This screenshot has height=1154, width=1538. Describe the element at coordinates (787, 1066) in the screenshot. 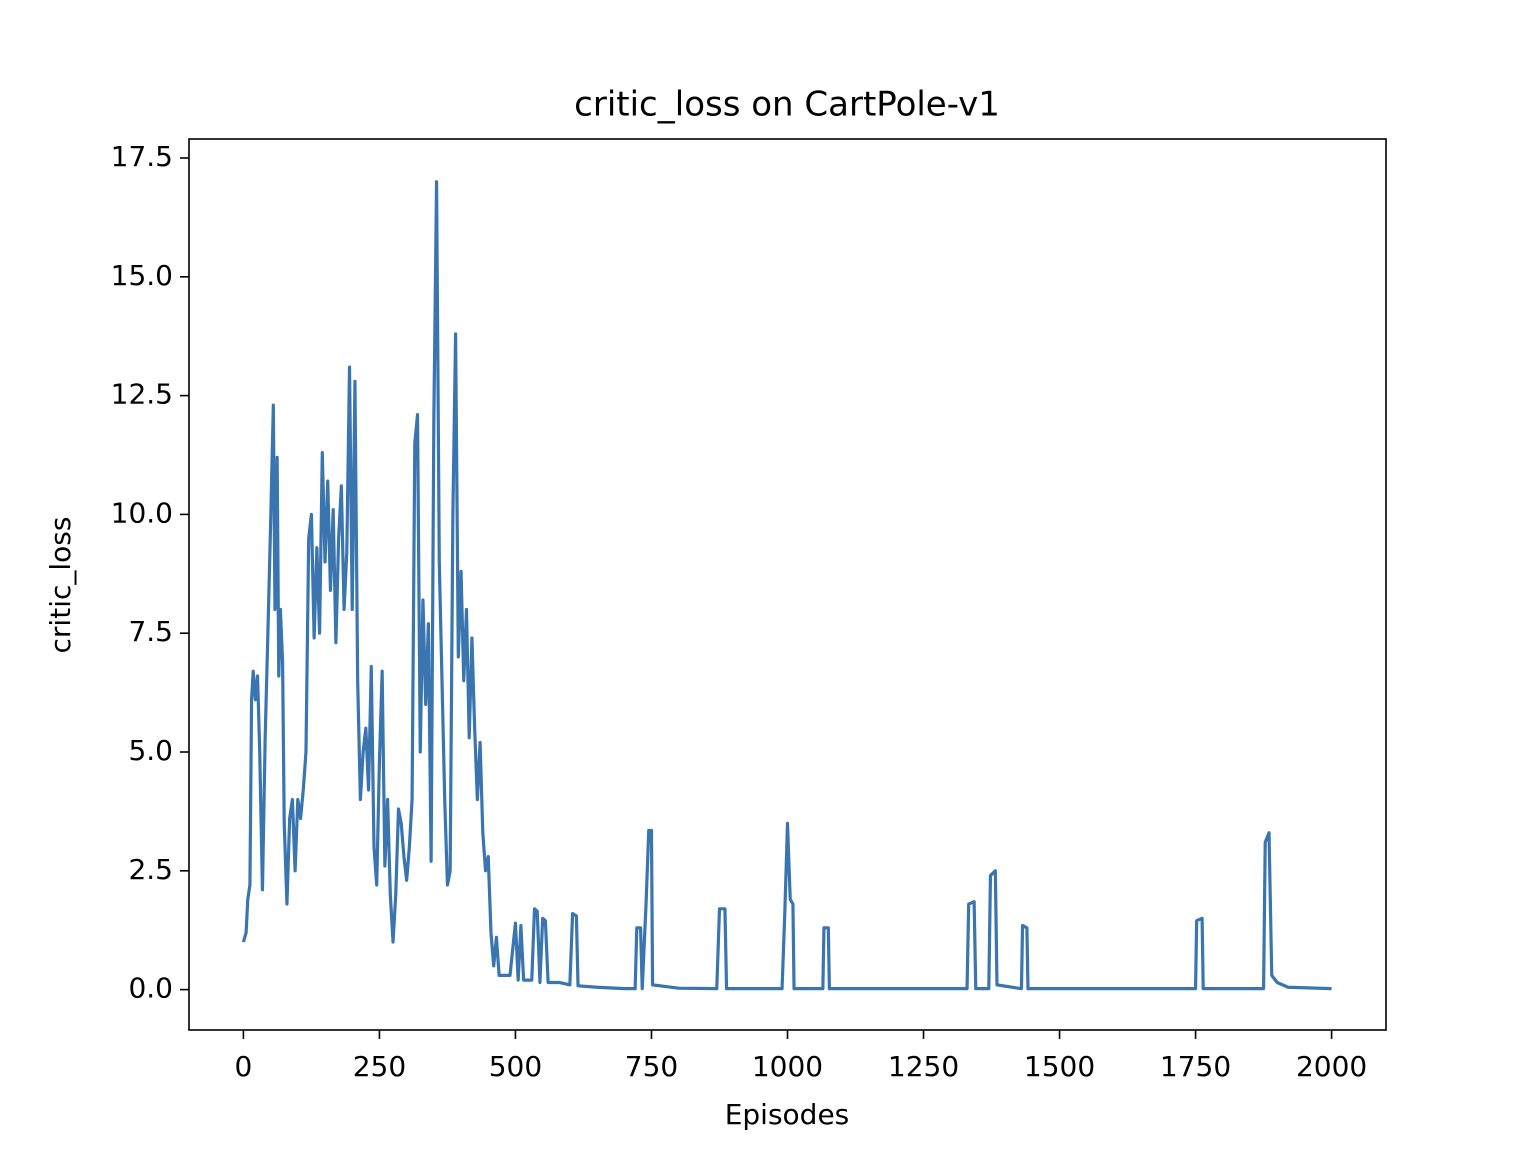

I see `x-tick-label: 1000` at that location.